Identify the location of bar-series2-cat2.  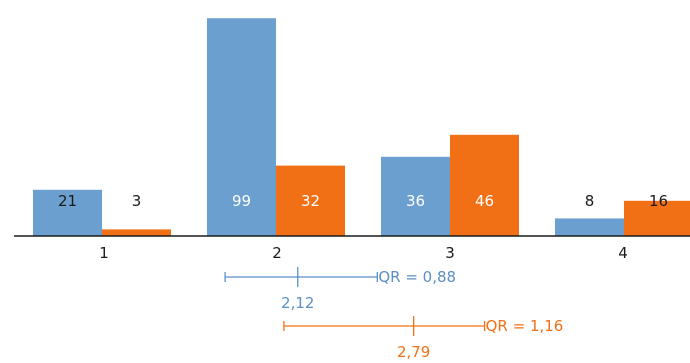
(310, 200).